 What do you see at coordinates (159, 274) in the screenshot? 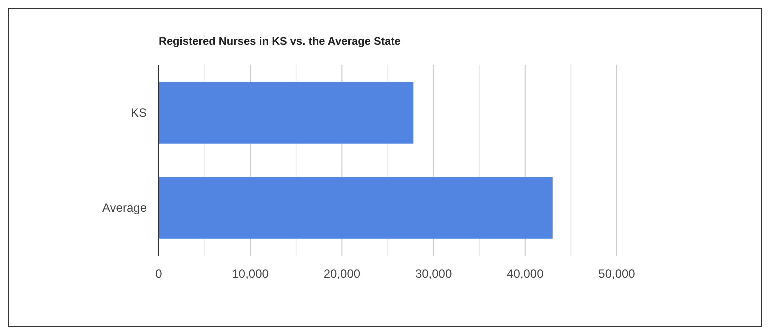
I see `x-tick-label: 0` at bounding box center [159, 274].